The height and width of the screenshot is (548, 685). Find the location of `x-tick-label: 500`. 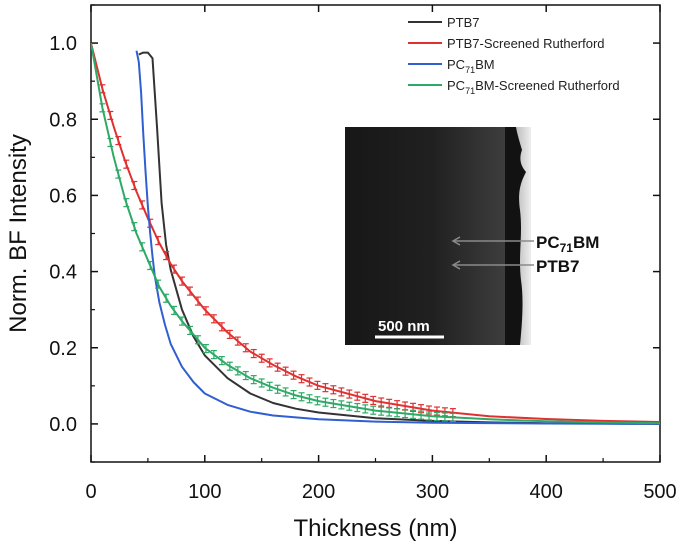

x-tick-label: 500 is located at coordinates (659, 492).